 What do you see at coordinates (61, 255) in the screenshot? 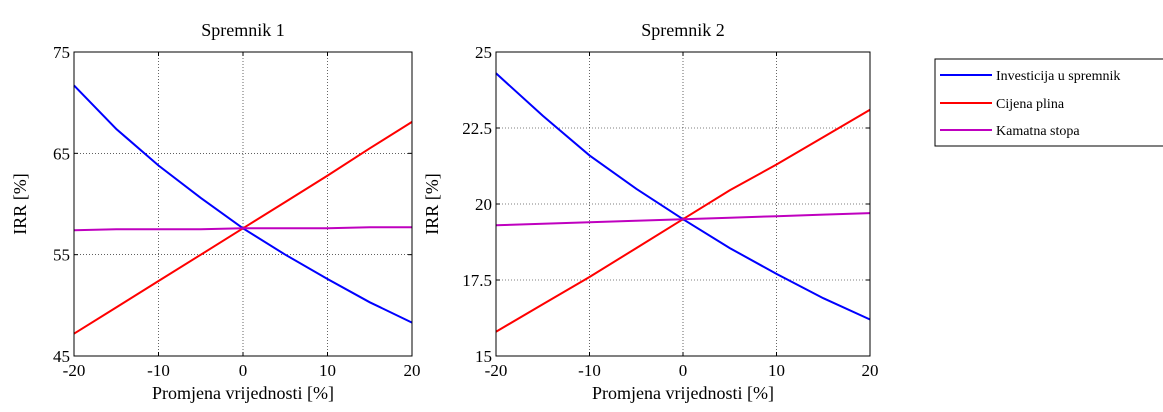
I see `y-tick-label: 55` at bounding box center [61, 255].